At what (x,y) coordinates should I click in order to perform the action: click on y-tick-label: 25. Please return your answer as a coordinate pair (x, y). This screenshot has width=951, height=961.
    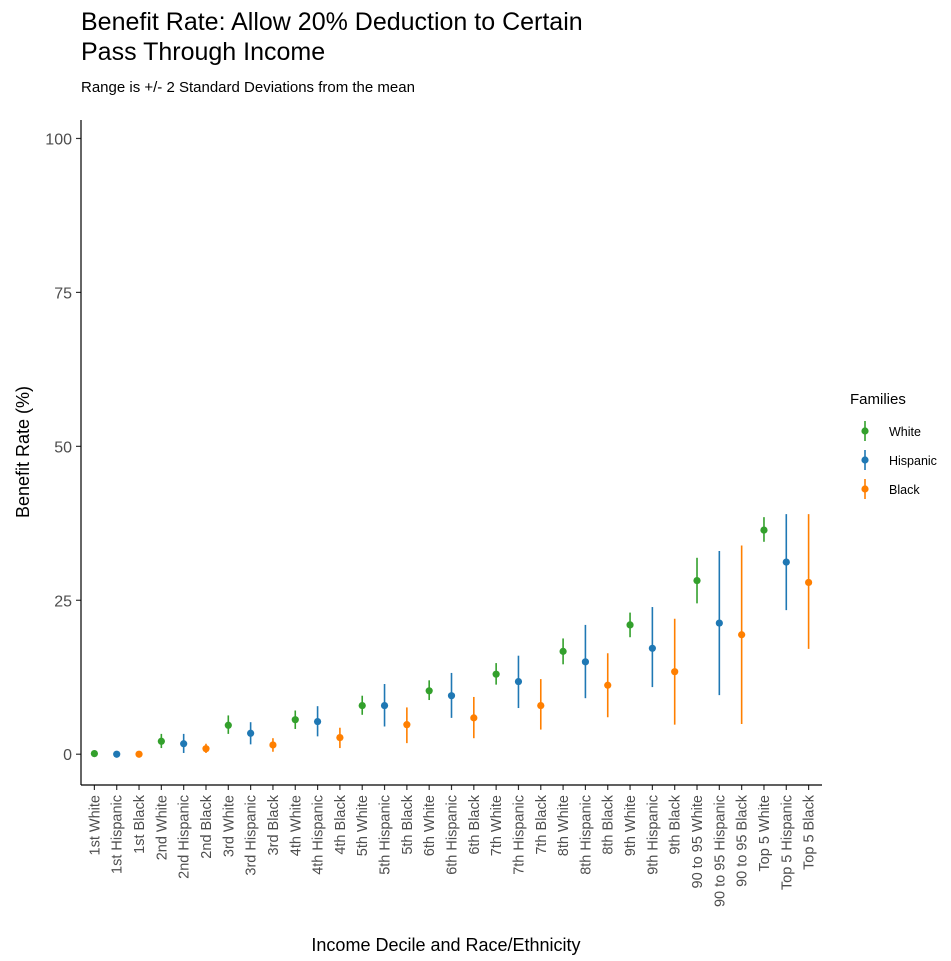
    Looking at the image, I should click on (63, 601).